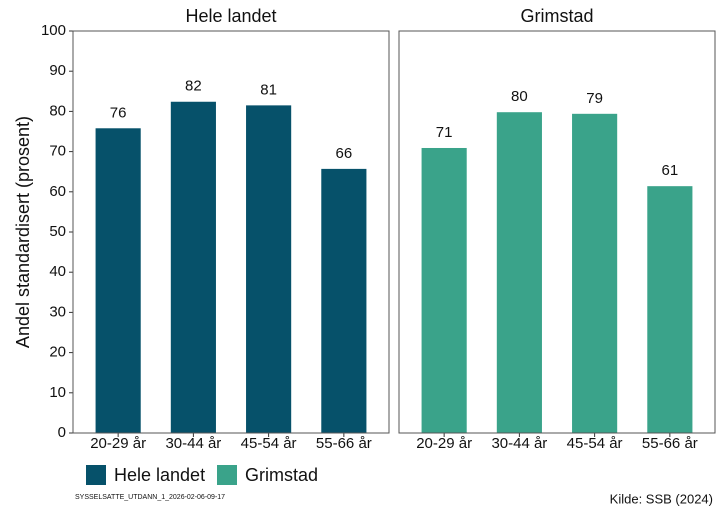  I want to click on data-label: 76, so click(118, 112).